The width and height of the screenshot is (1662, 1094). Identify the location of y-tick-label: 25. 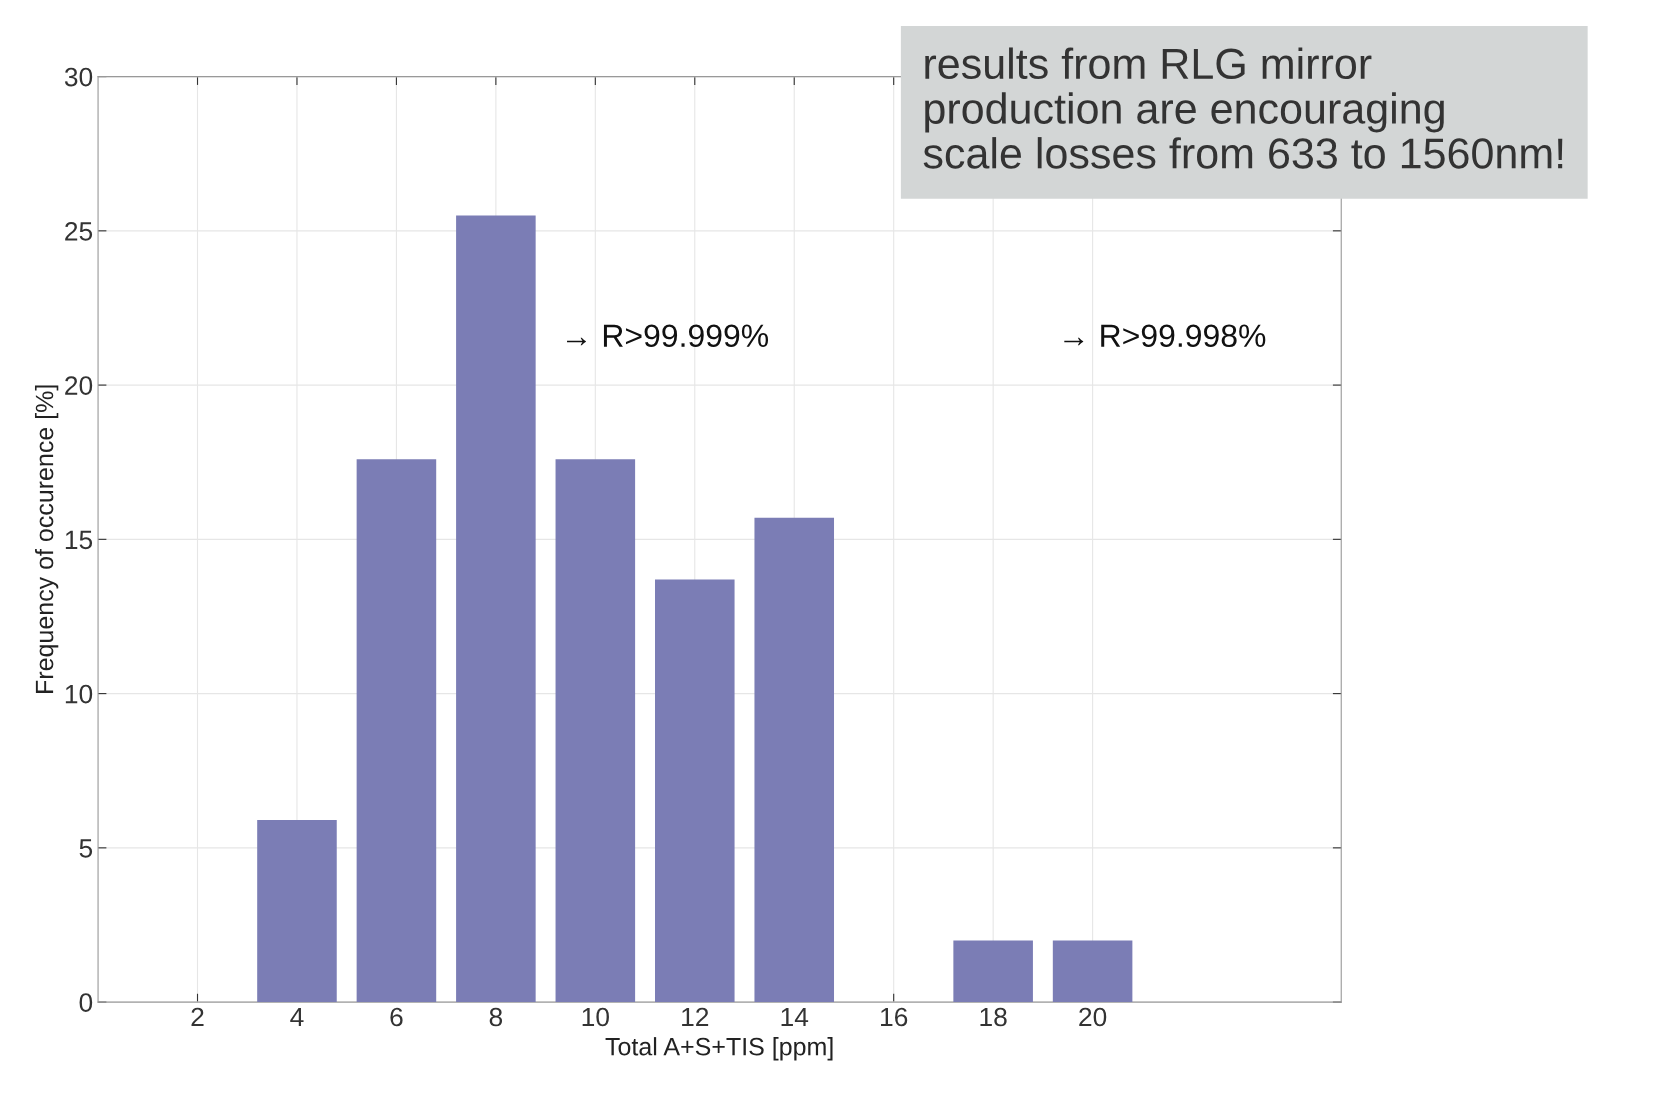
(79, 231).